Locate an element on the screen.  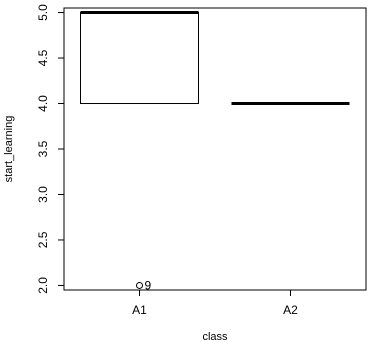
y-tick-label: 3.5 is located at coordinates (43, 148).